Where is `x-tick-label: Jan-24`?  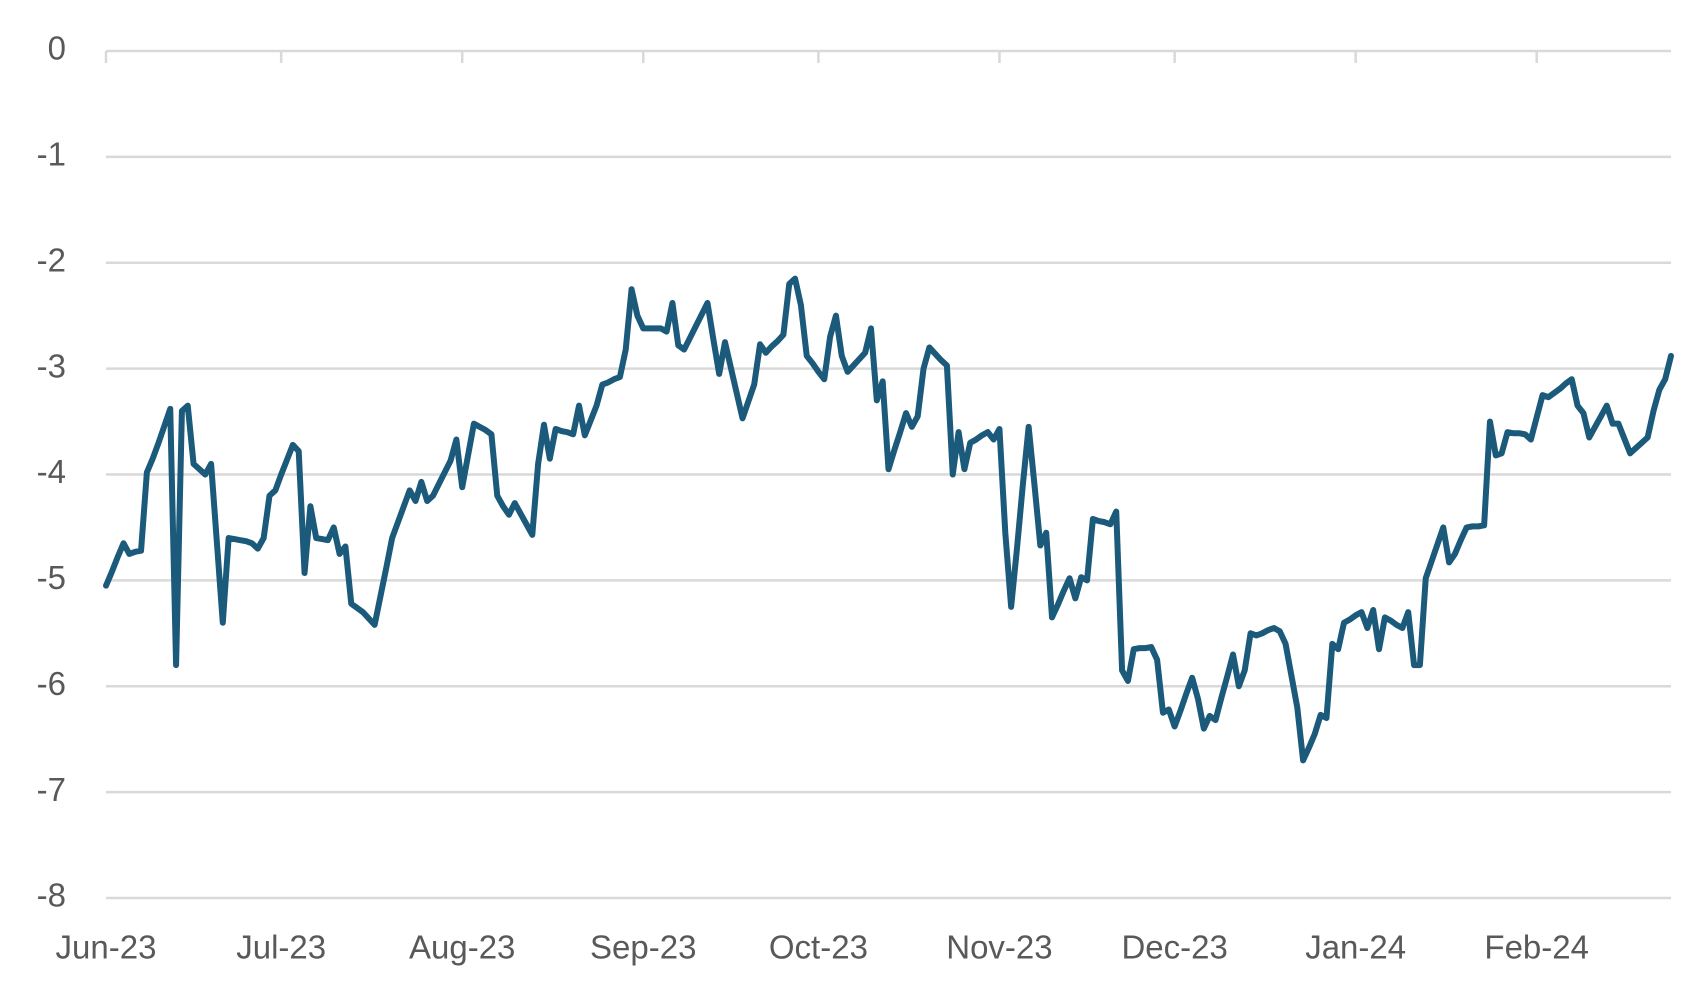 x-tick-label: Jan-24 is located at coordinates (1355, 947).